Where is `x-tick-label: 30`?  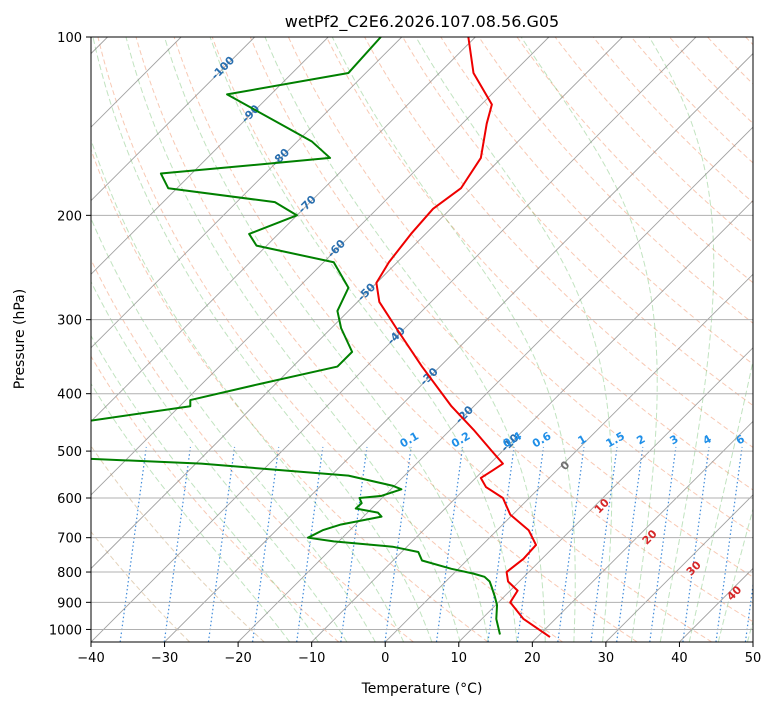
x-tick-label: 30 is located at coordinates (606, 658).